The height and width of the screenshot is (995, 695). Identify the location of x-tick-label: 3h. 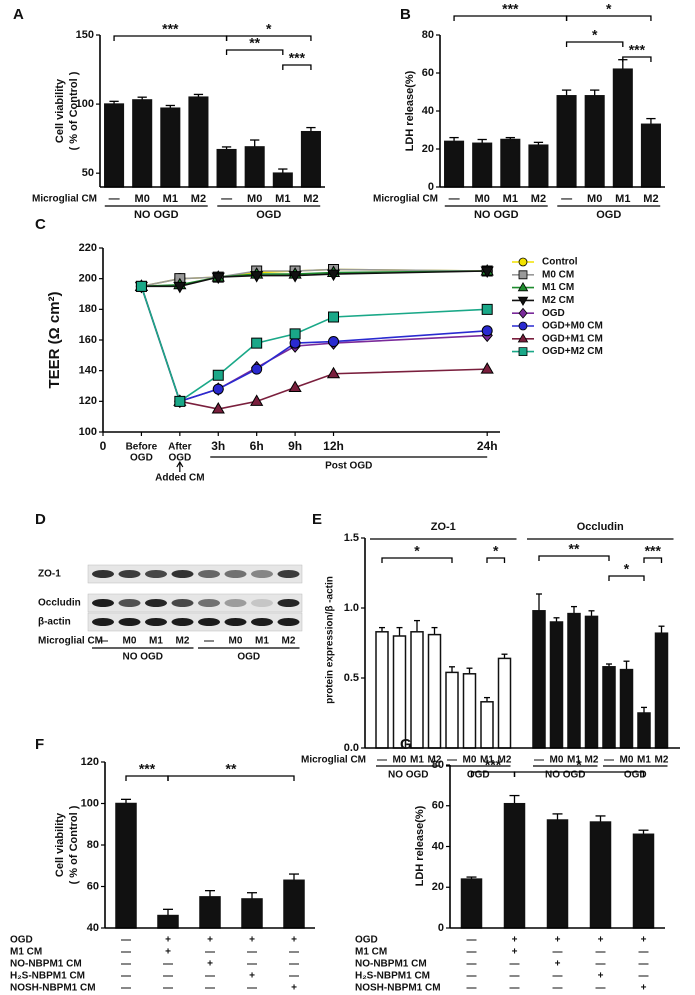
(218, 446).